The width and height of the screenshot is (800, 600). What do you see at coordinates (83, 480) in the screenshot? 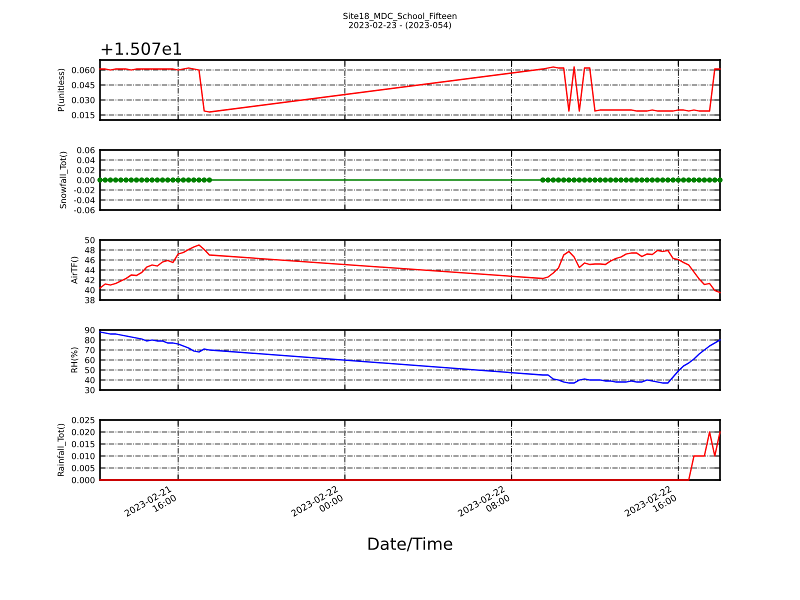
I see `y-tick-label: 0.000` at bounding box center [83, 480].